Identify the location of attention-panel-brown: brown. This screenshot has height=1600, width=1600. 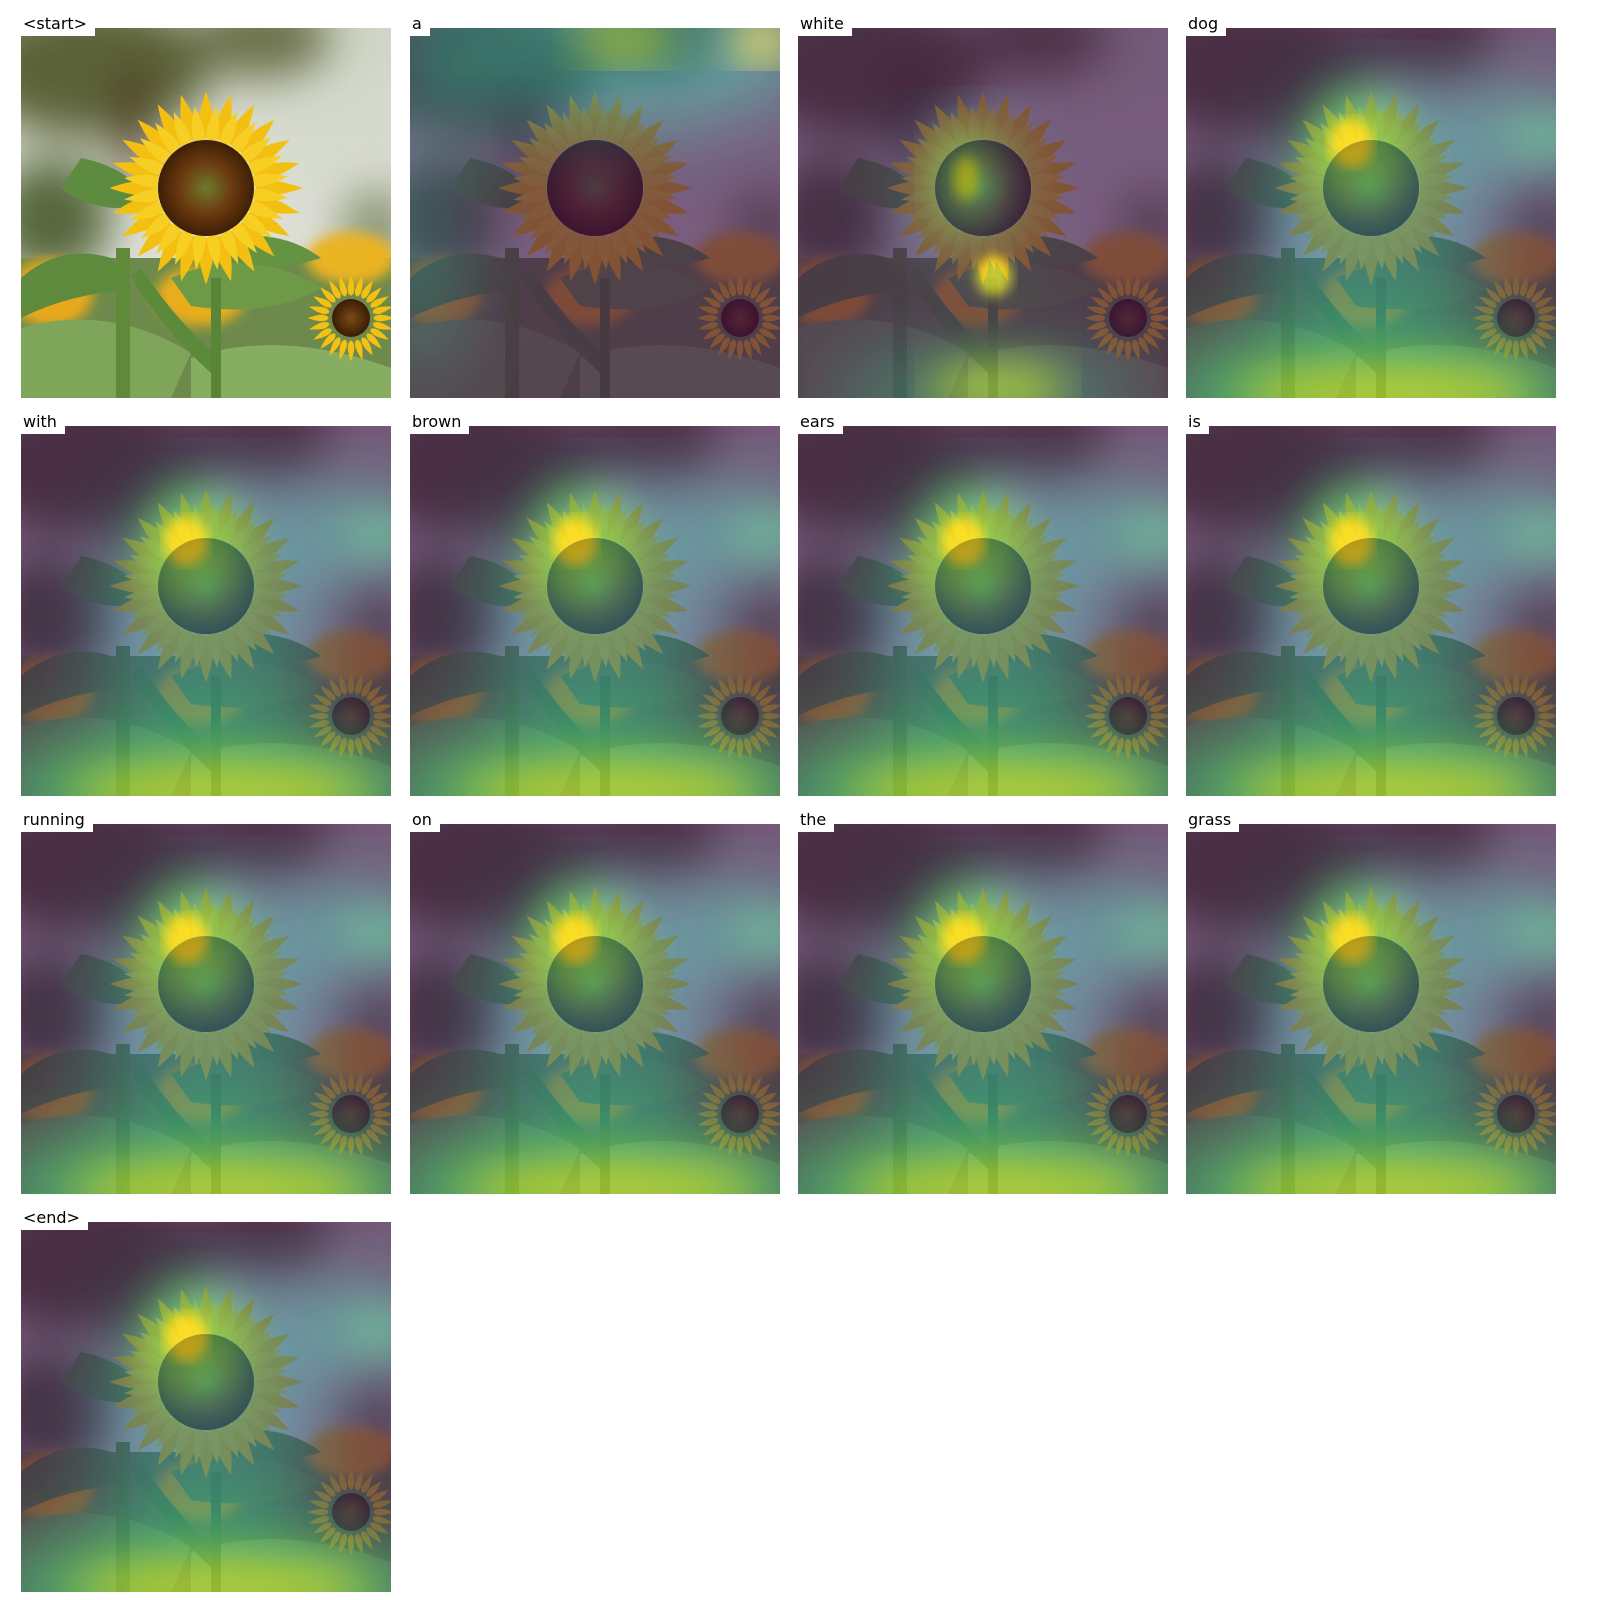
(595, 603).